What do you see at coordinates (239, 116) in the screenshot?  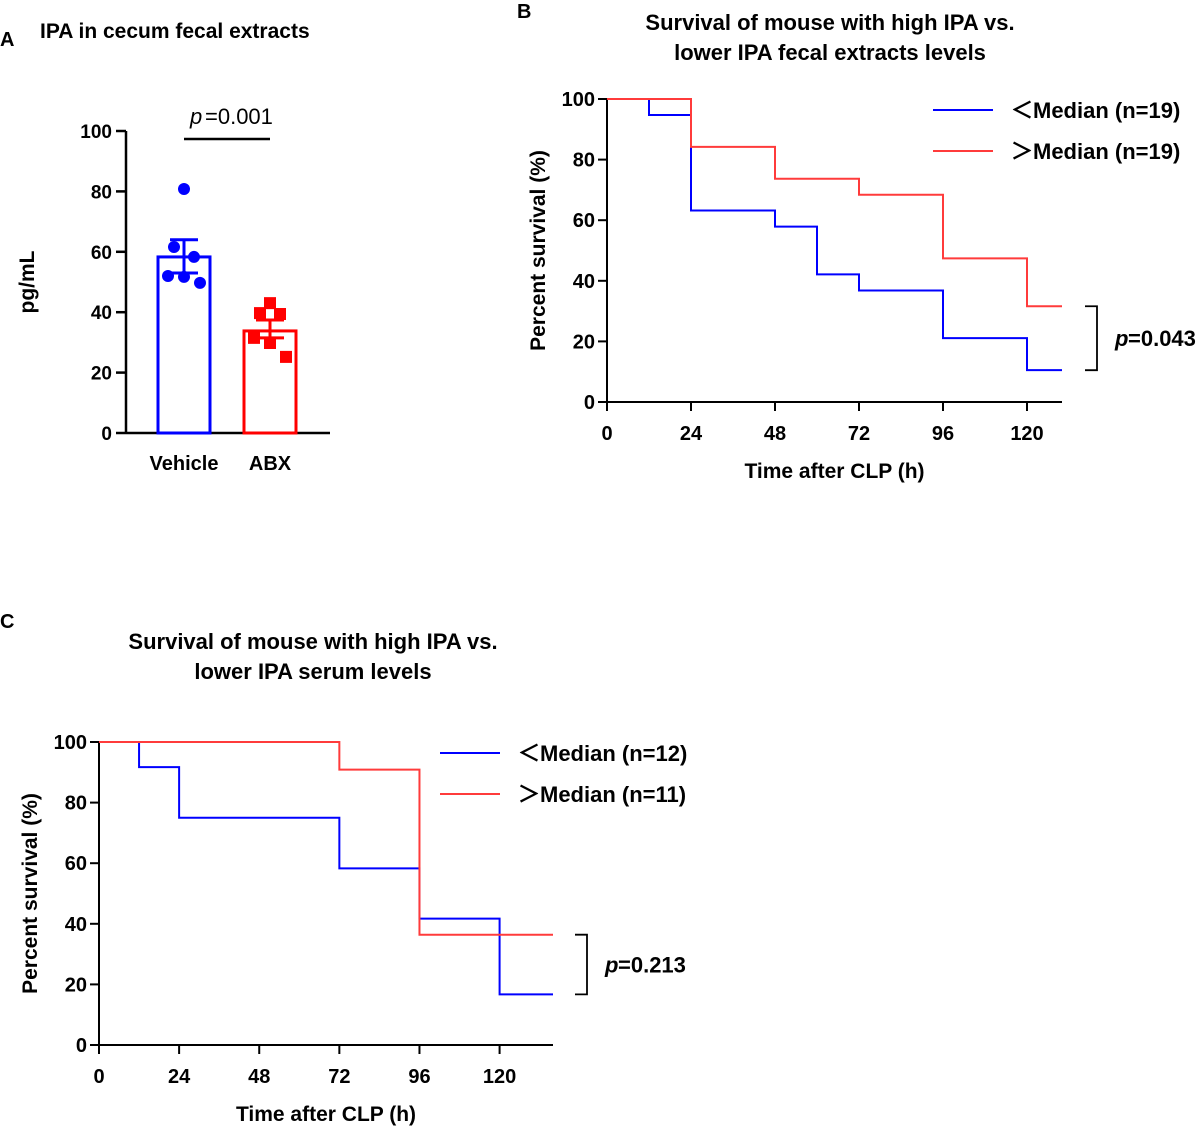 I see `p-value: =0.001` at bounding box center [239, 116].